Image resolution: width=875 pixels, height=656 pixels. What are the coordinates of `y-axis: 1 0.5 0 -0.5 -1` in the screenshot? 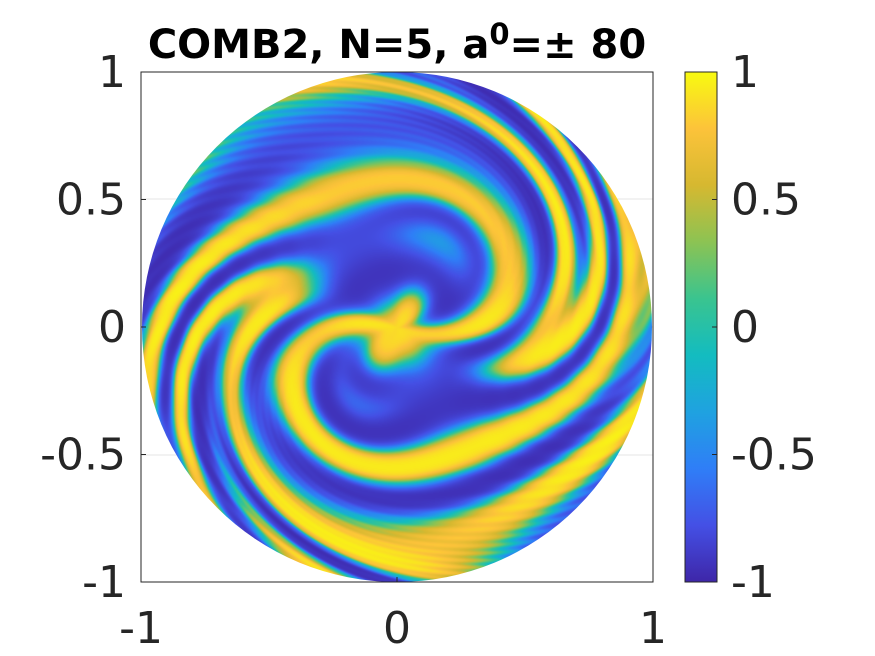 It's located at (93, 327).